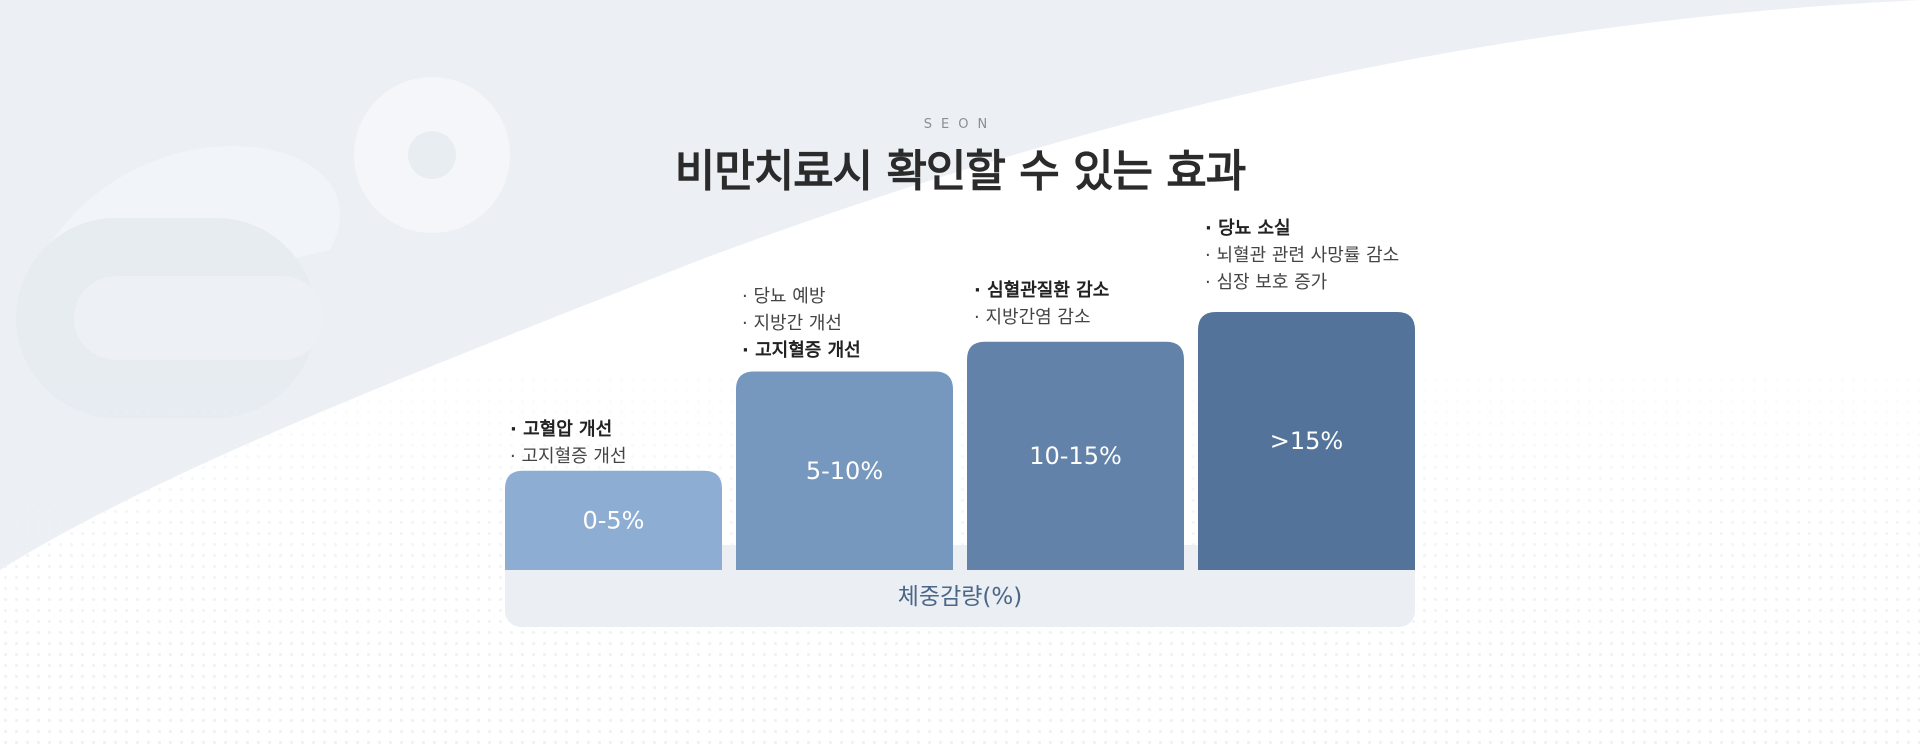 The width and height of the screenshot is (1920, 750). I want to click on bar-label-2: 10-15%, so click(1075, 456).